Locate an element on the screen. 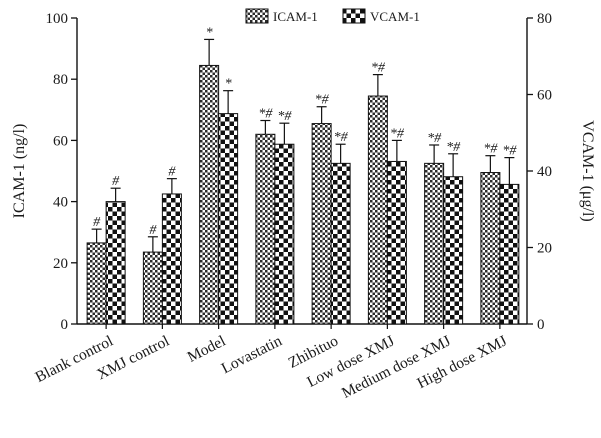 The width and height of the screenshot is (601, 438). y-right-axis-title: VCAM-1 (μg/l) is located at coordinates (587, 170).